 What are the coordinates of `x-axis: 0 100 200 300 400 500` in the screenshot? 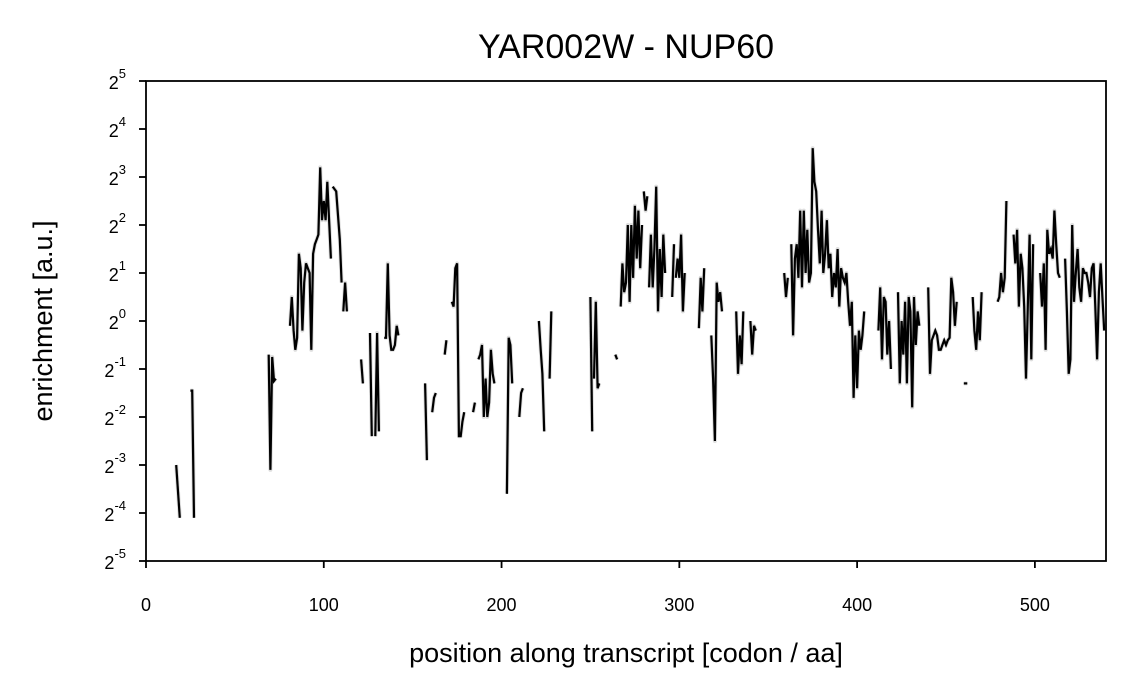 It's located at (595, 588).